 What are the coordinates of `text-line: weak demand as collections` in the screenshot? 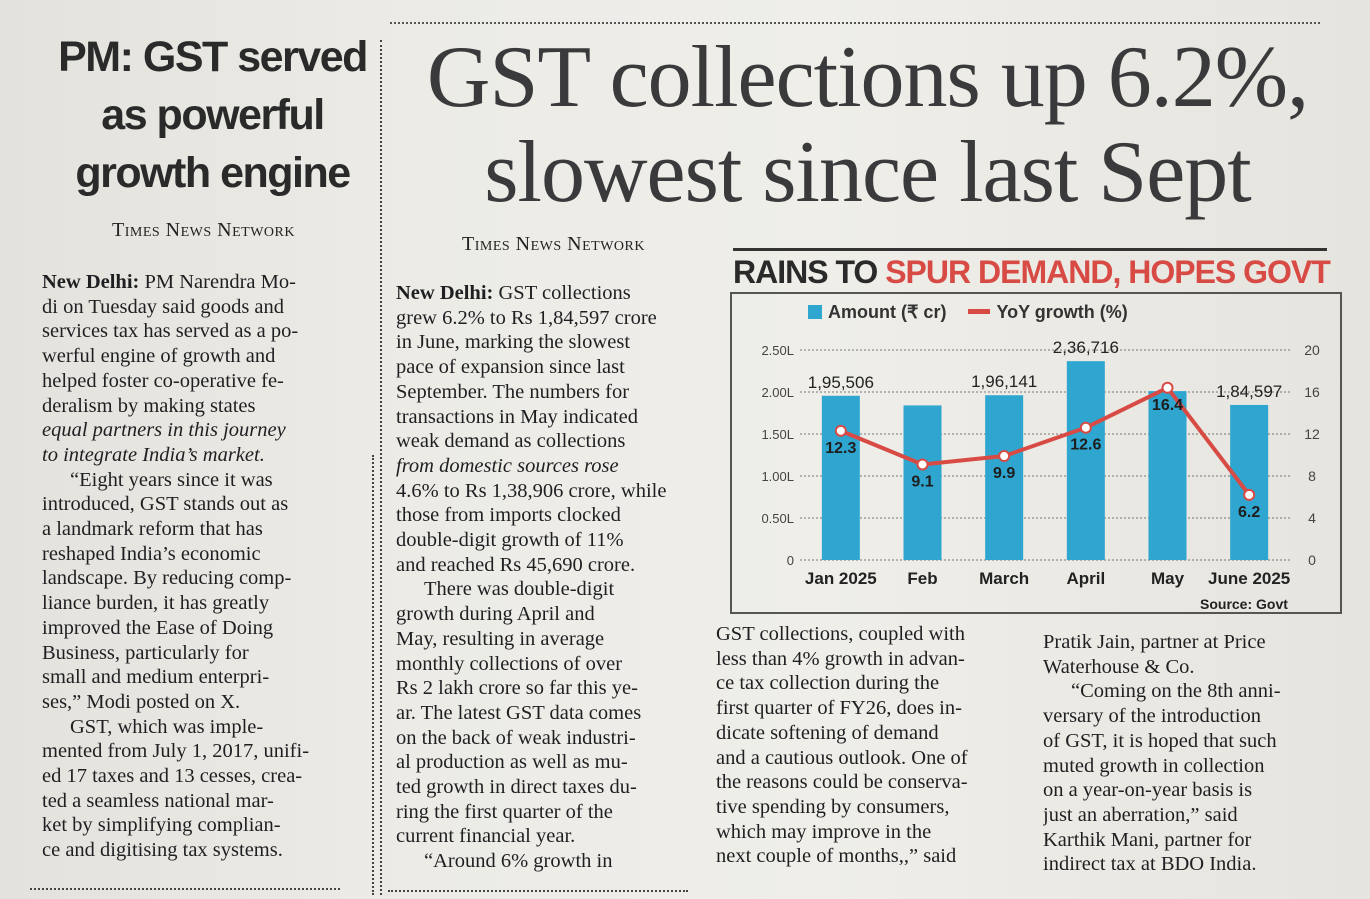 It's located at (511, 441).